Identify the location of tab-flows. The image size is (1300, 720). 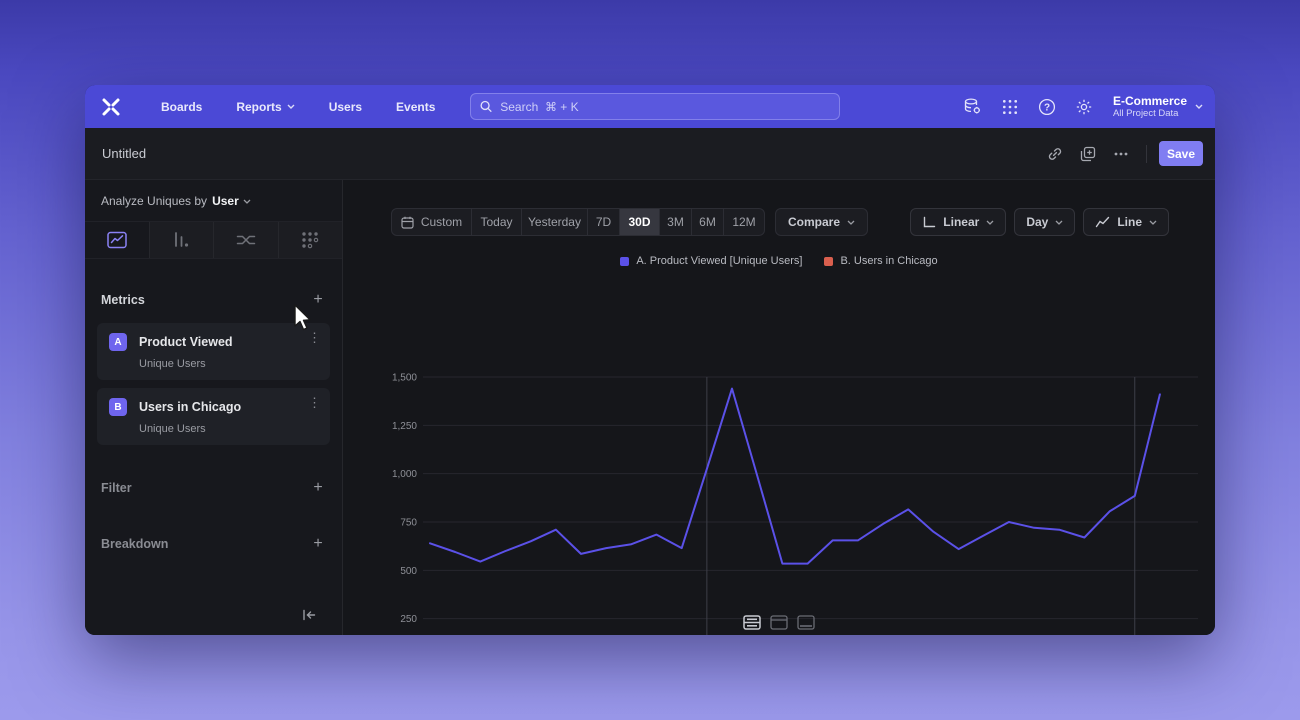
(246, 240).